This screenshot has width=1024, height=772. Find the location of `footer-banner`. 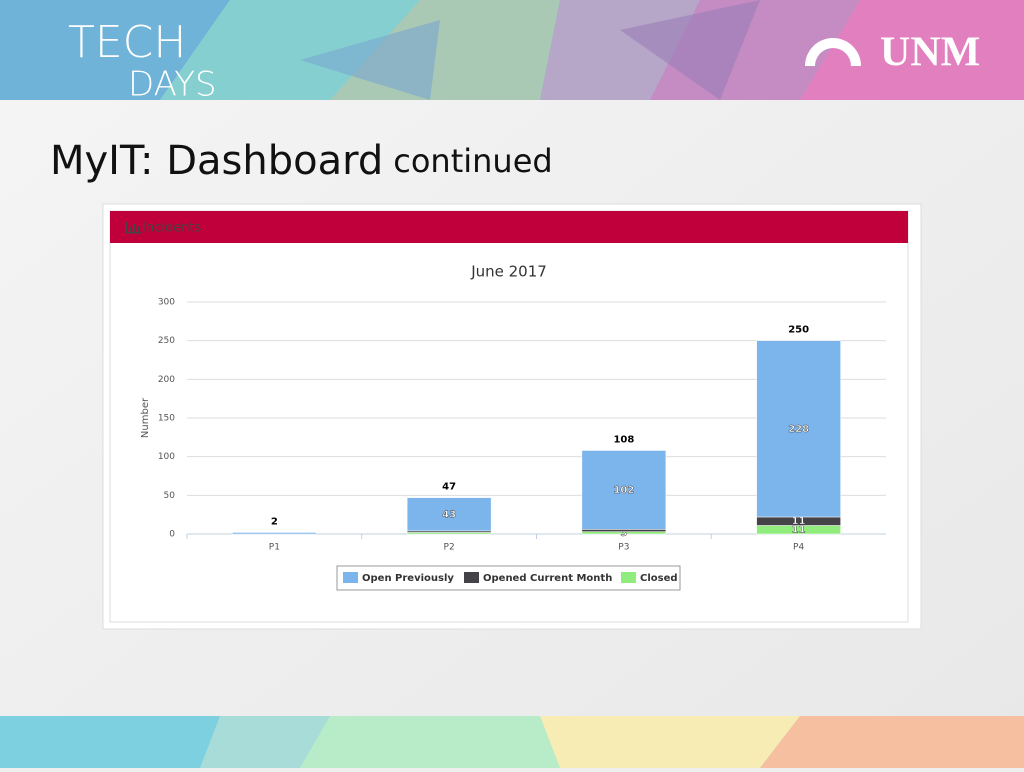

footer-banner is located at coordinates (512, 742).